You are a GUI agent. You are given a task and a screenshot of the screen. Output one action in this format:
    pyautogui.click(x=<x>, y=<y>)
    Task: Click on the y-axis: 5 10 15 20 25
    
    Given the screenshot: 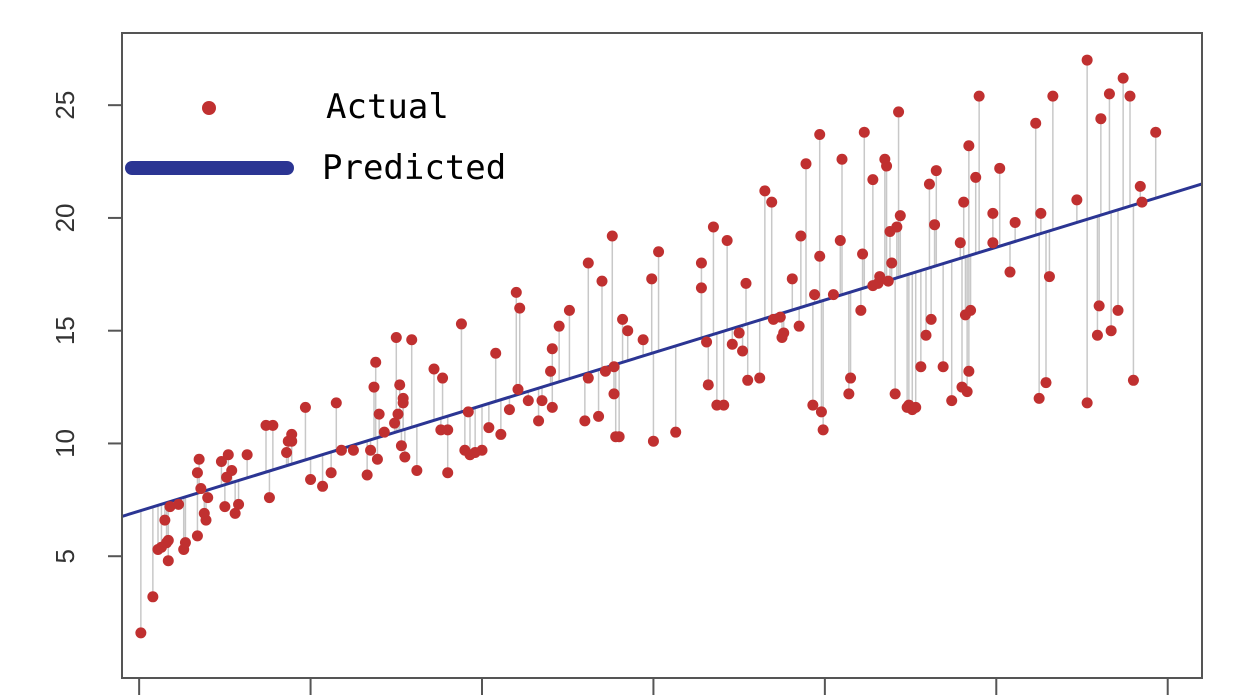 What is the action you would take?
    pyautogui.click(x=86, y=327)
    